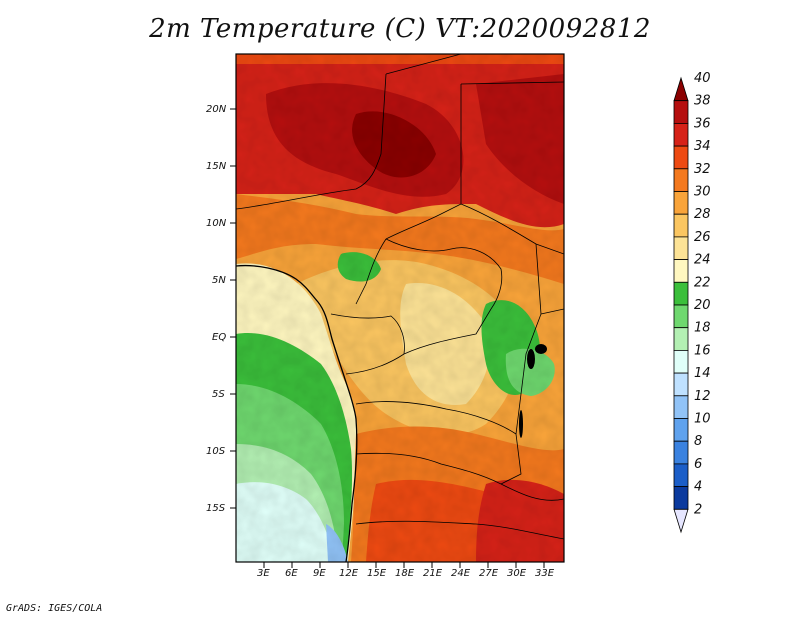 The width and height of the screenshot is (800, 618). Describe the element at coordinates (233, 308) in the screenshot. I see `lat-ticks` at that location.